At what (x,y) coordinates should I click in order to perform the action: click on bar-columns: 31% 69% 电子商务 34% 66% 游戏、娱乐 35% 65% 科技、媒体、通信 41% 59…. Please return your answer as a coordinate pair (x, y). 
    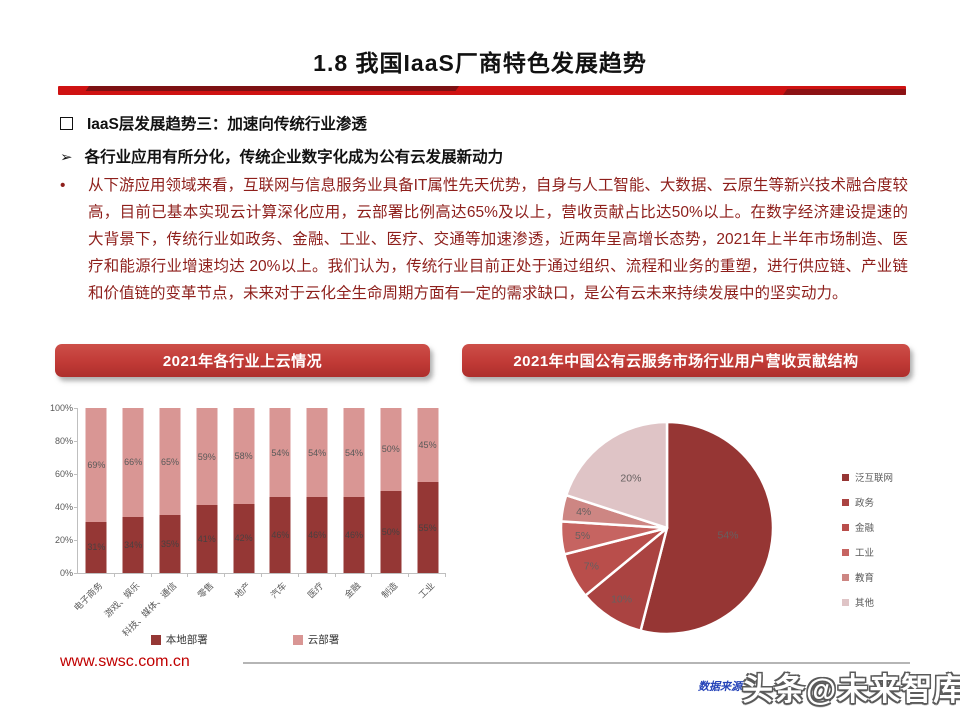
    Looking at the image, I should click on (259, 523).